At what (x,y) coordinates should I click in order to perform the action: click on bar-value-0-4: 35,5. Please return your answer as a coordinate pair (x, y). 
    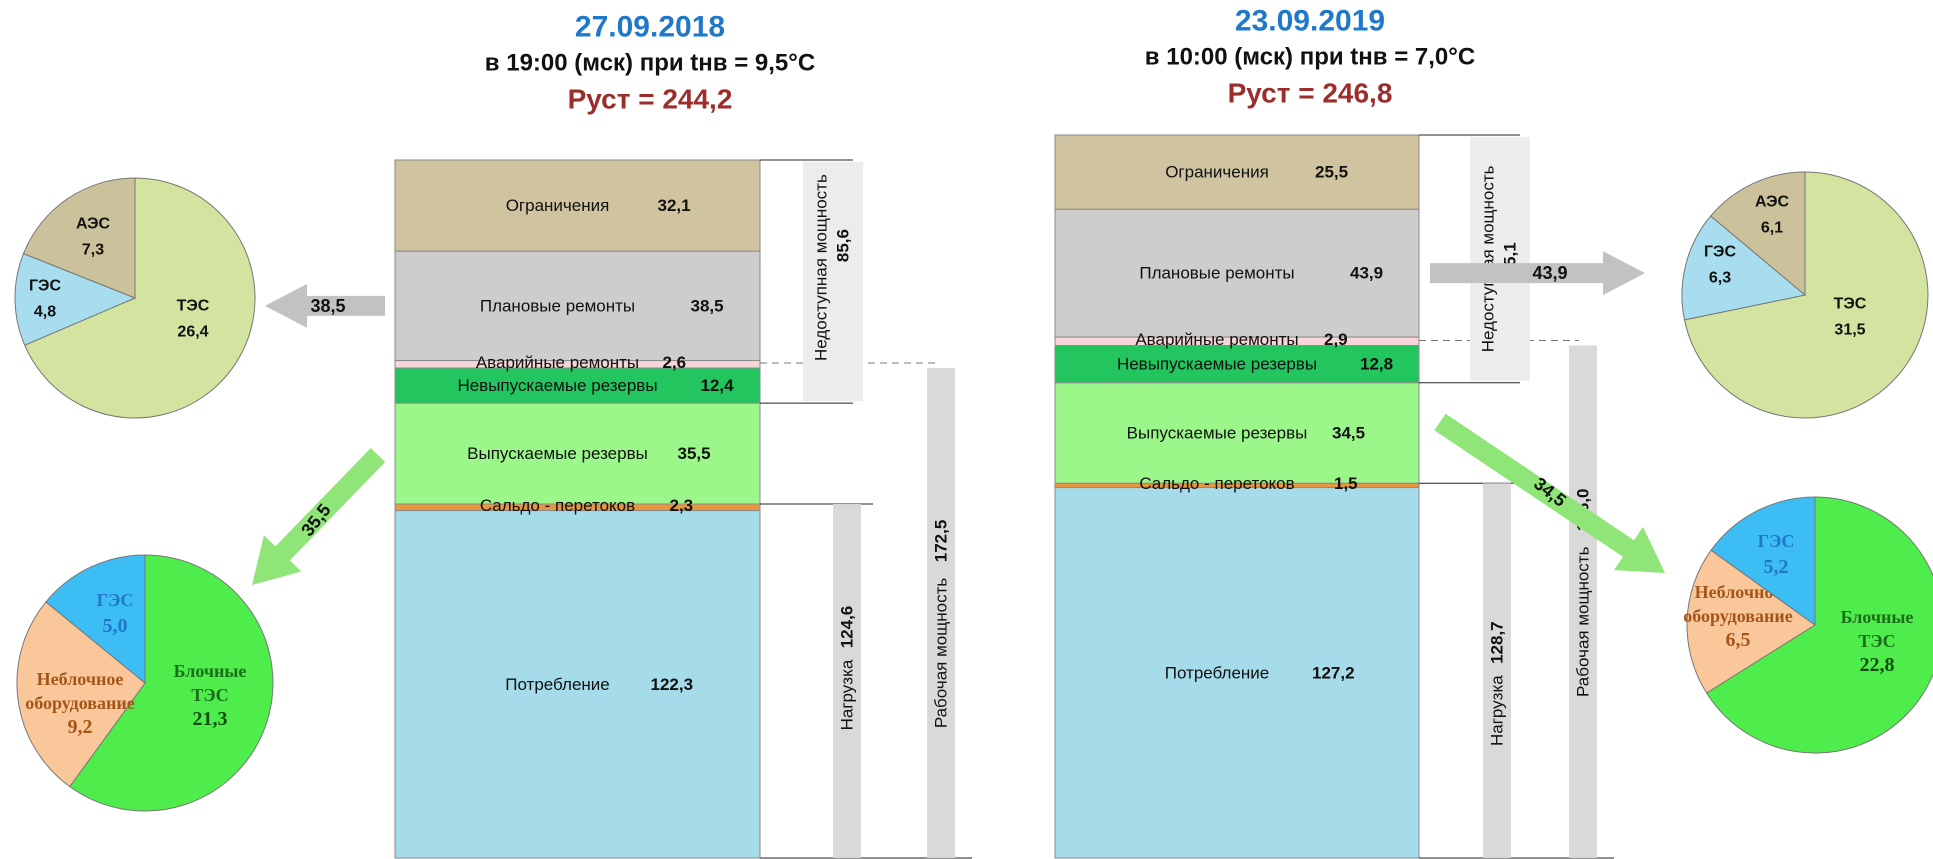
    Looking at the image, I should click on (694, 453).